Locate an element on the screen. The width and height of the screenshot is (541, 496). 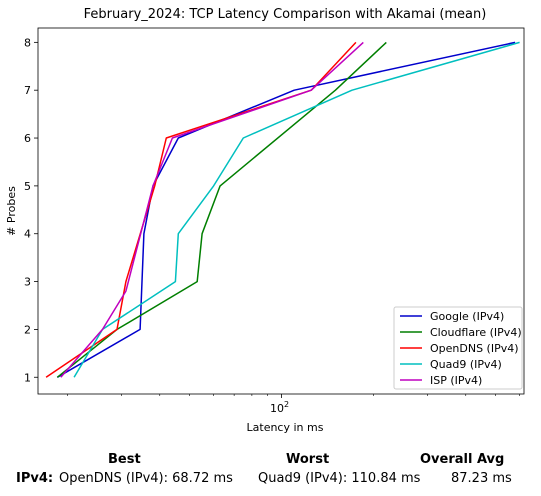
worst-value: Quad9 (IPv4): 110.84 ms is located at coordinates (339, 478).